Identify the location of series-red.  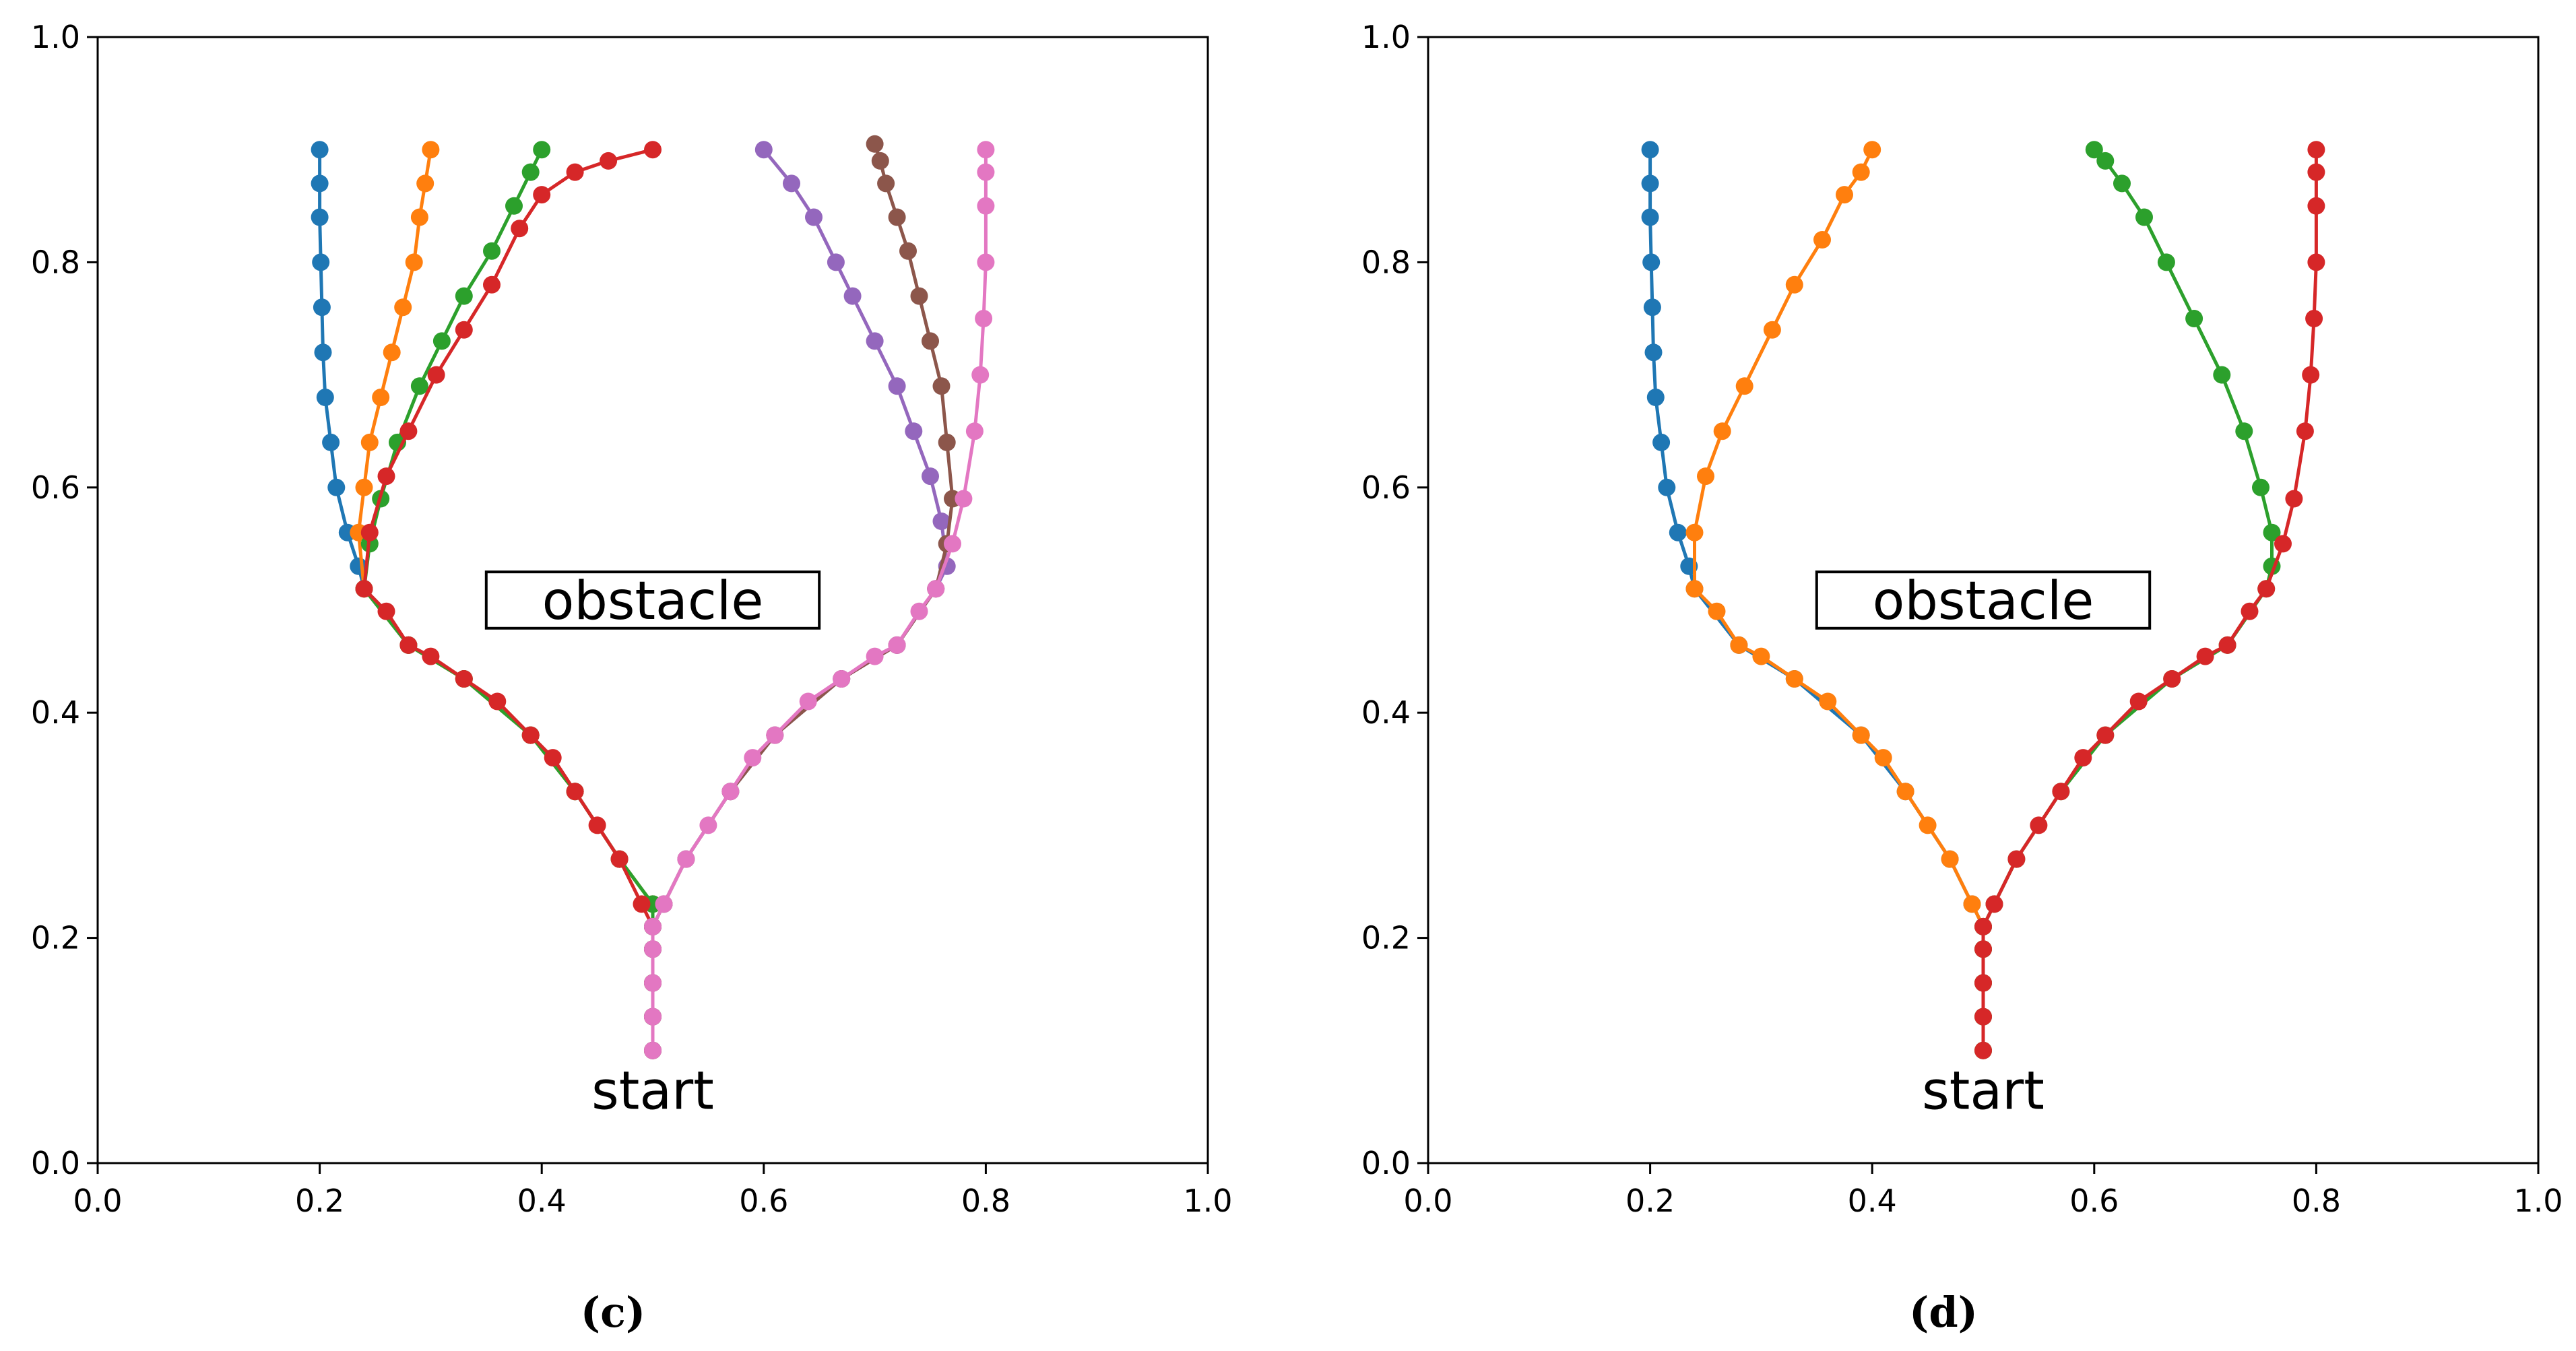
(2150, 600).